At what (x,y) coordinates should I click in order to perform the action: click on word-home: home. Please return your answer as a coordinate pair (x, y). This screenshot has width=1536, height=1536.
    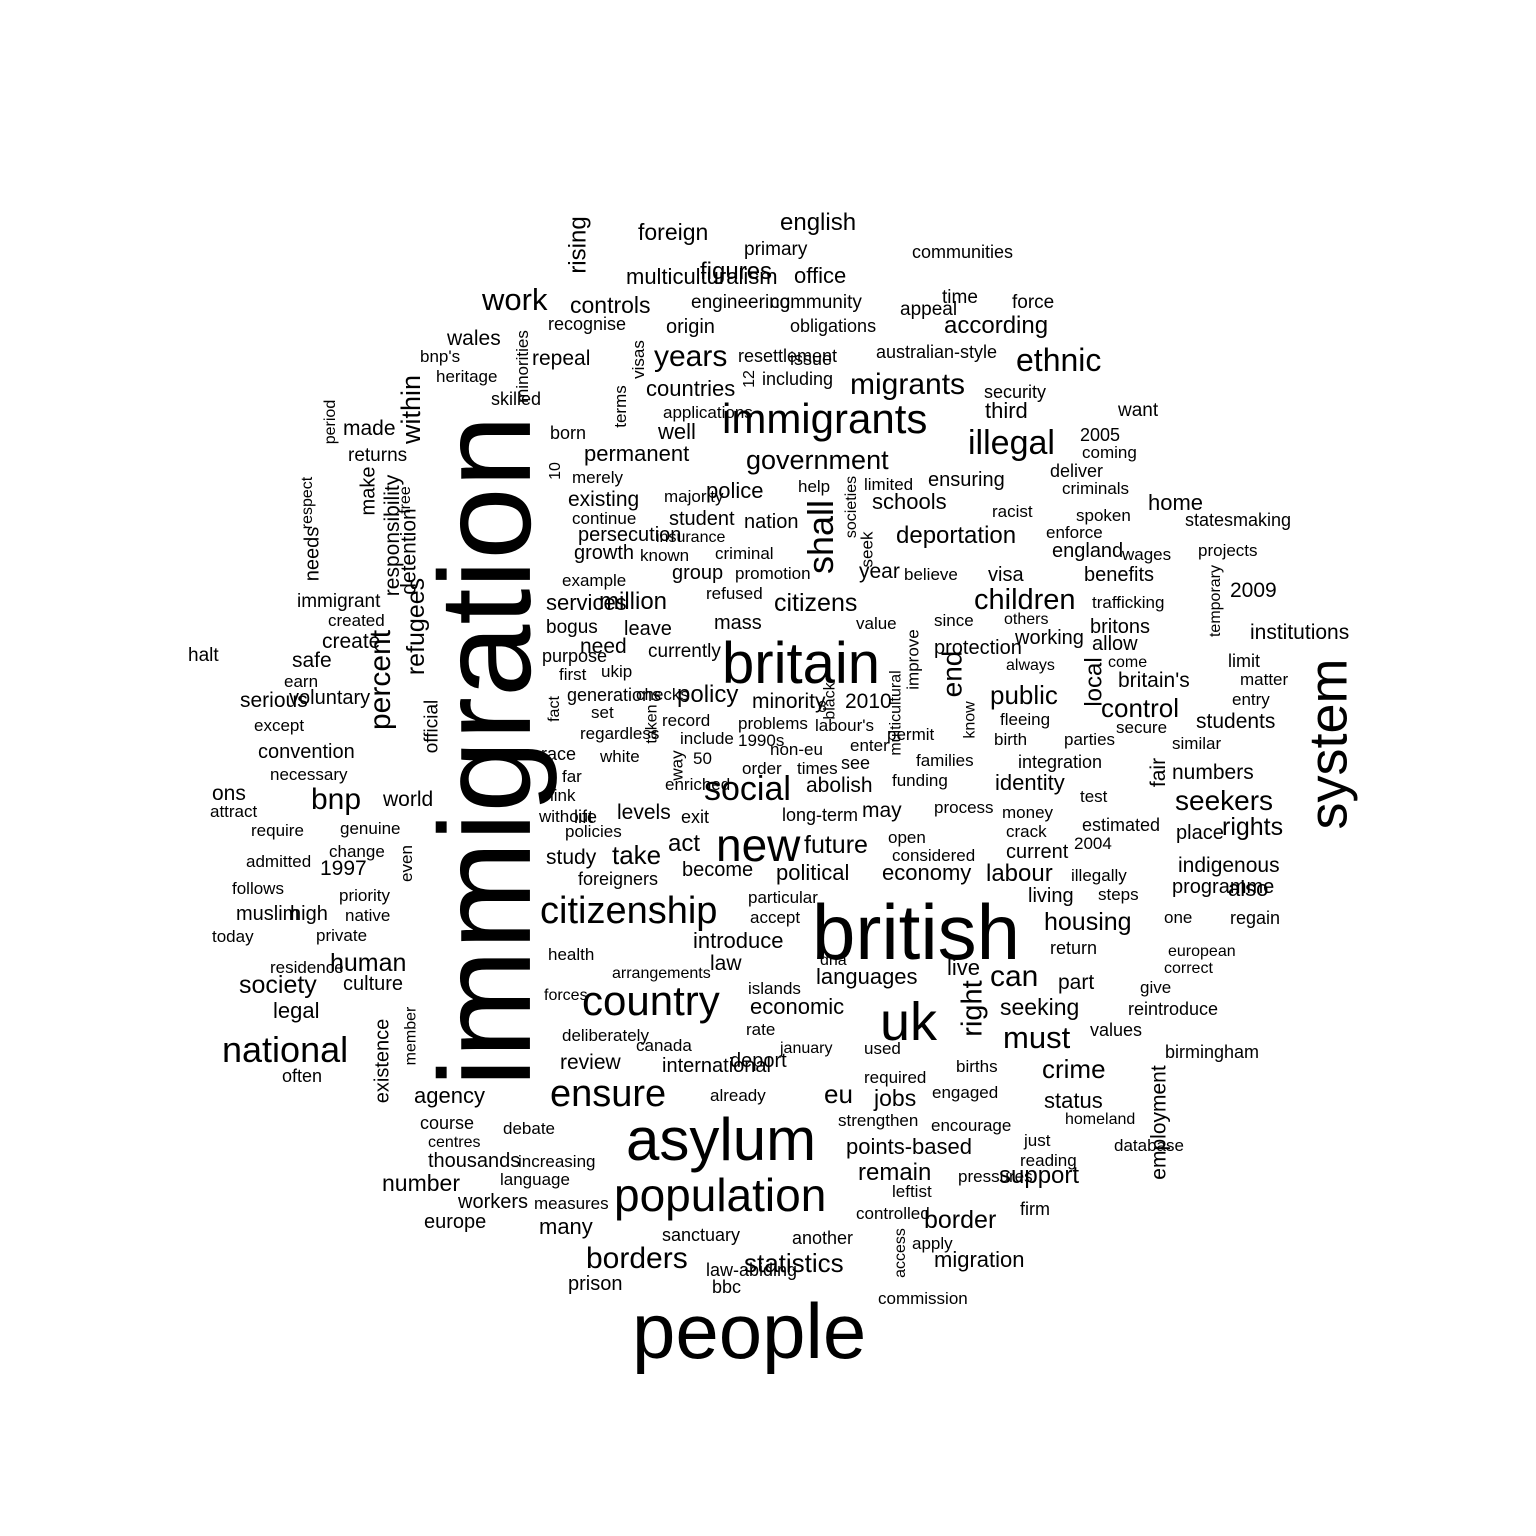
    Looking at the image, I should click on (1176, 502).